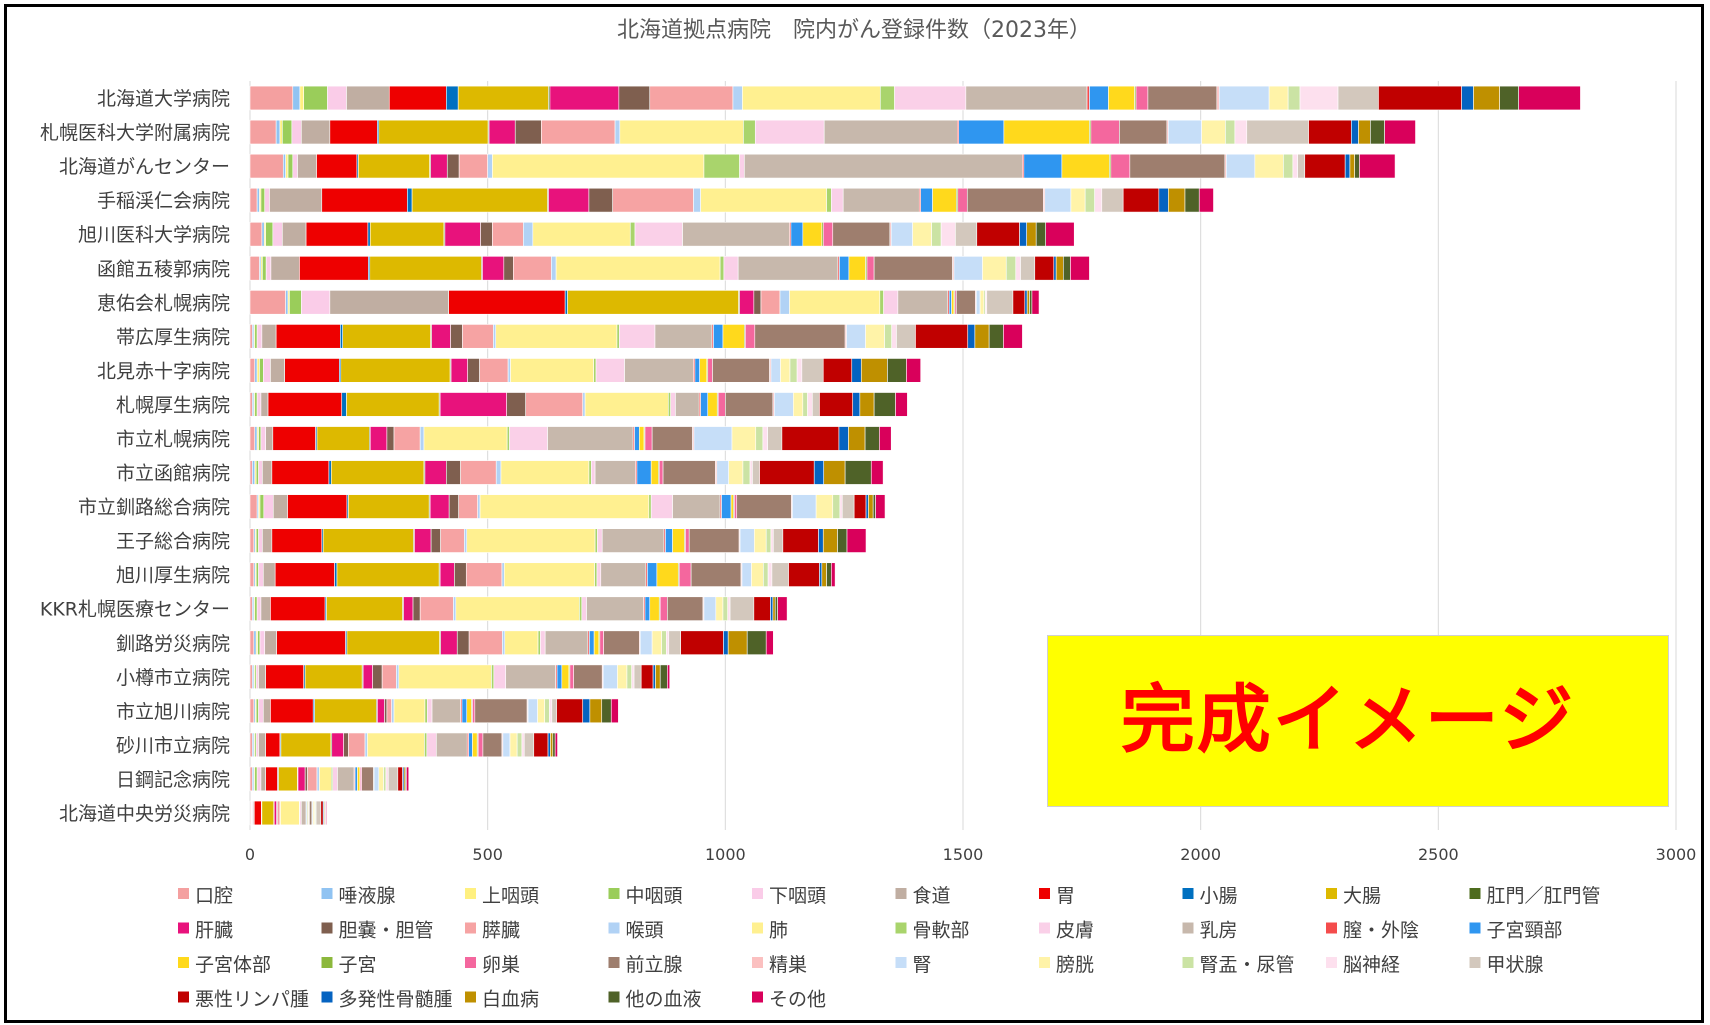 Image resolution: width=1710 pixels, height=1025 pixels. Describe the element at coordinates (922, 965) in the screenshot. I see `legend-label: 腎` at that location.